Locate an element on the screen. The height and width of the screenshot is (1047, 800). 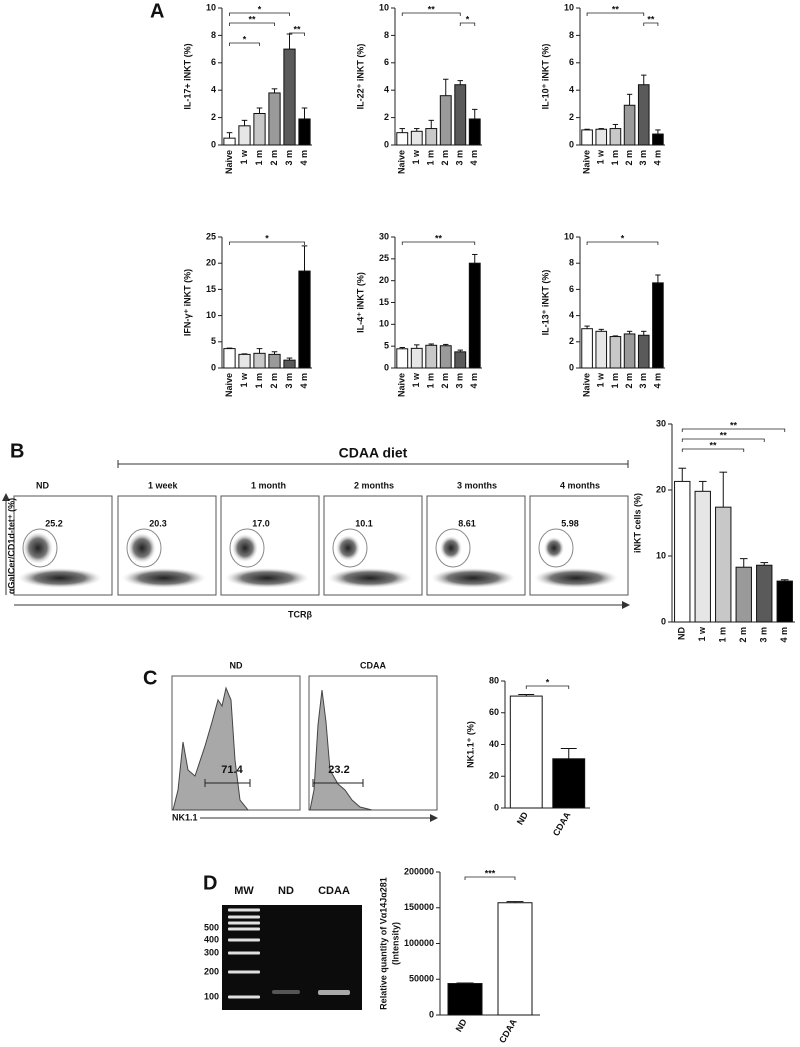
gate-value: 25.2 is located at coordinates (54, 523).